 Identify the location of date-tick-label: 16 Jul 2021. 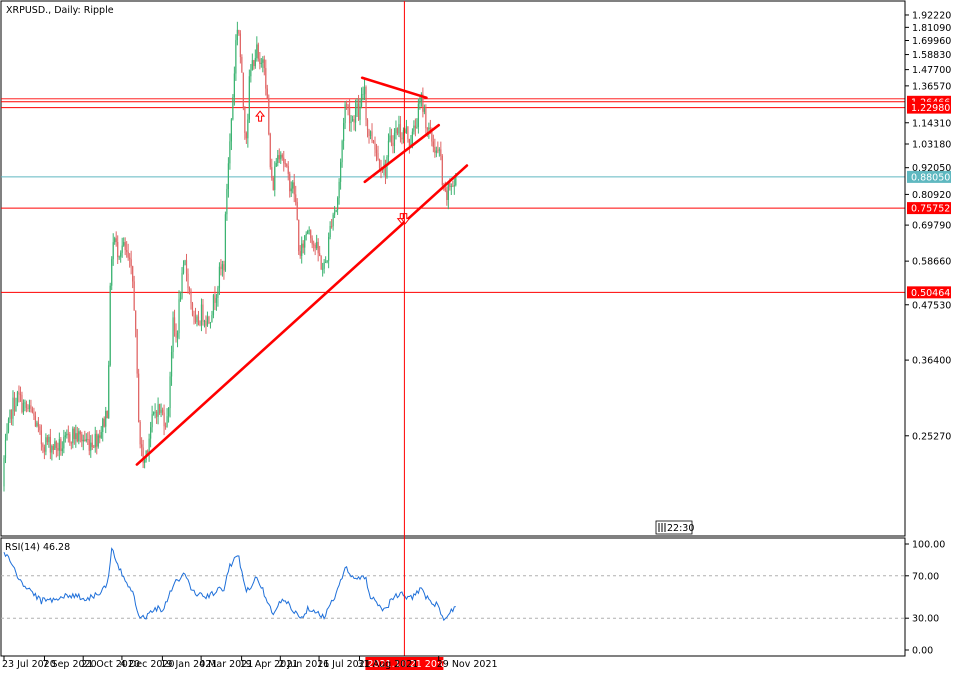
(344, 664).